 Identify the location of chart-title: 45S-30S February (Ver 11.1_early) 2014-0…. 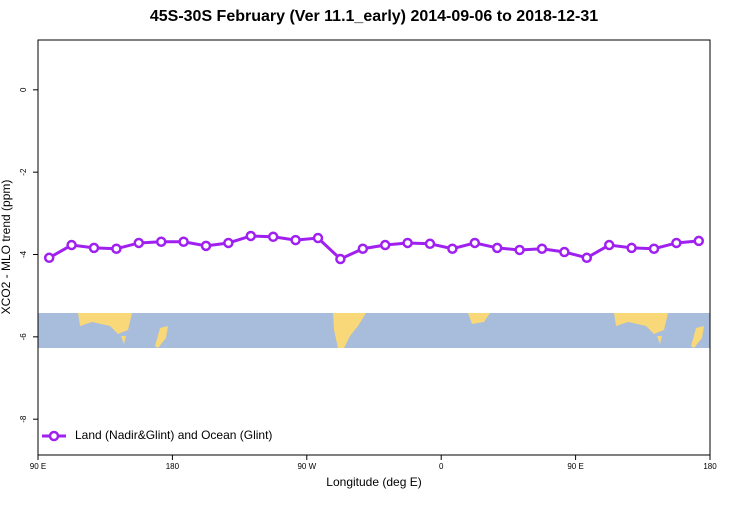
(374, 16).